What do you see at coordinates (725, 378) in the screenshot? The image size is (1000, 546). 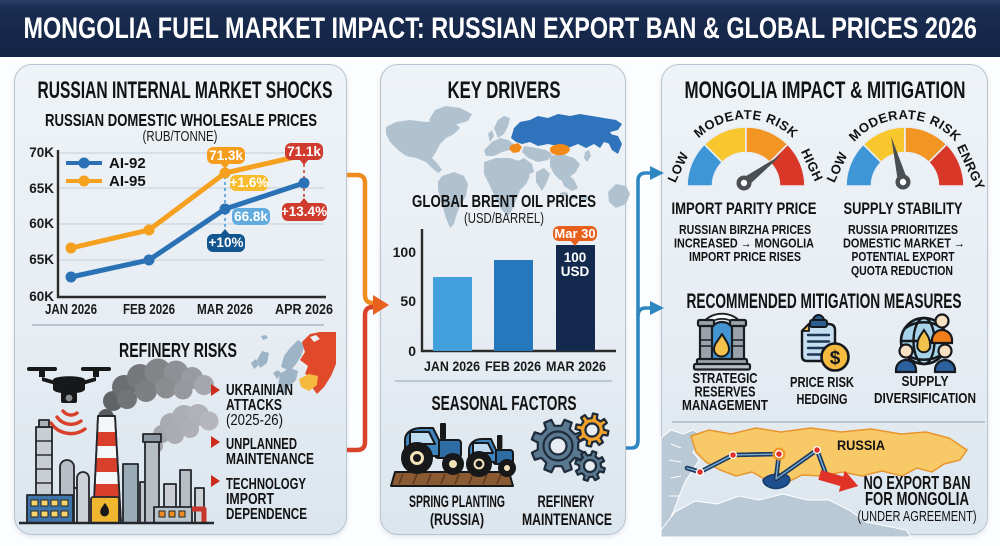 I see `svg-text: STRATEGIC` at bounding box center [725, 378].